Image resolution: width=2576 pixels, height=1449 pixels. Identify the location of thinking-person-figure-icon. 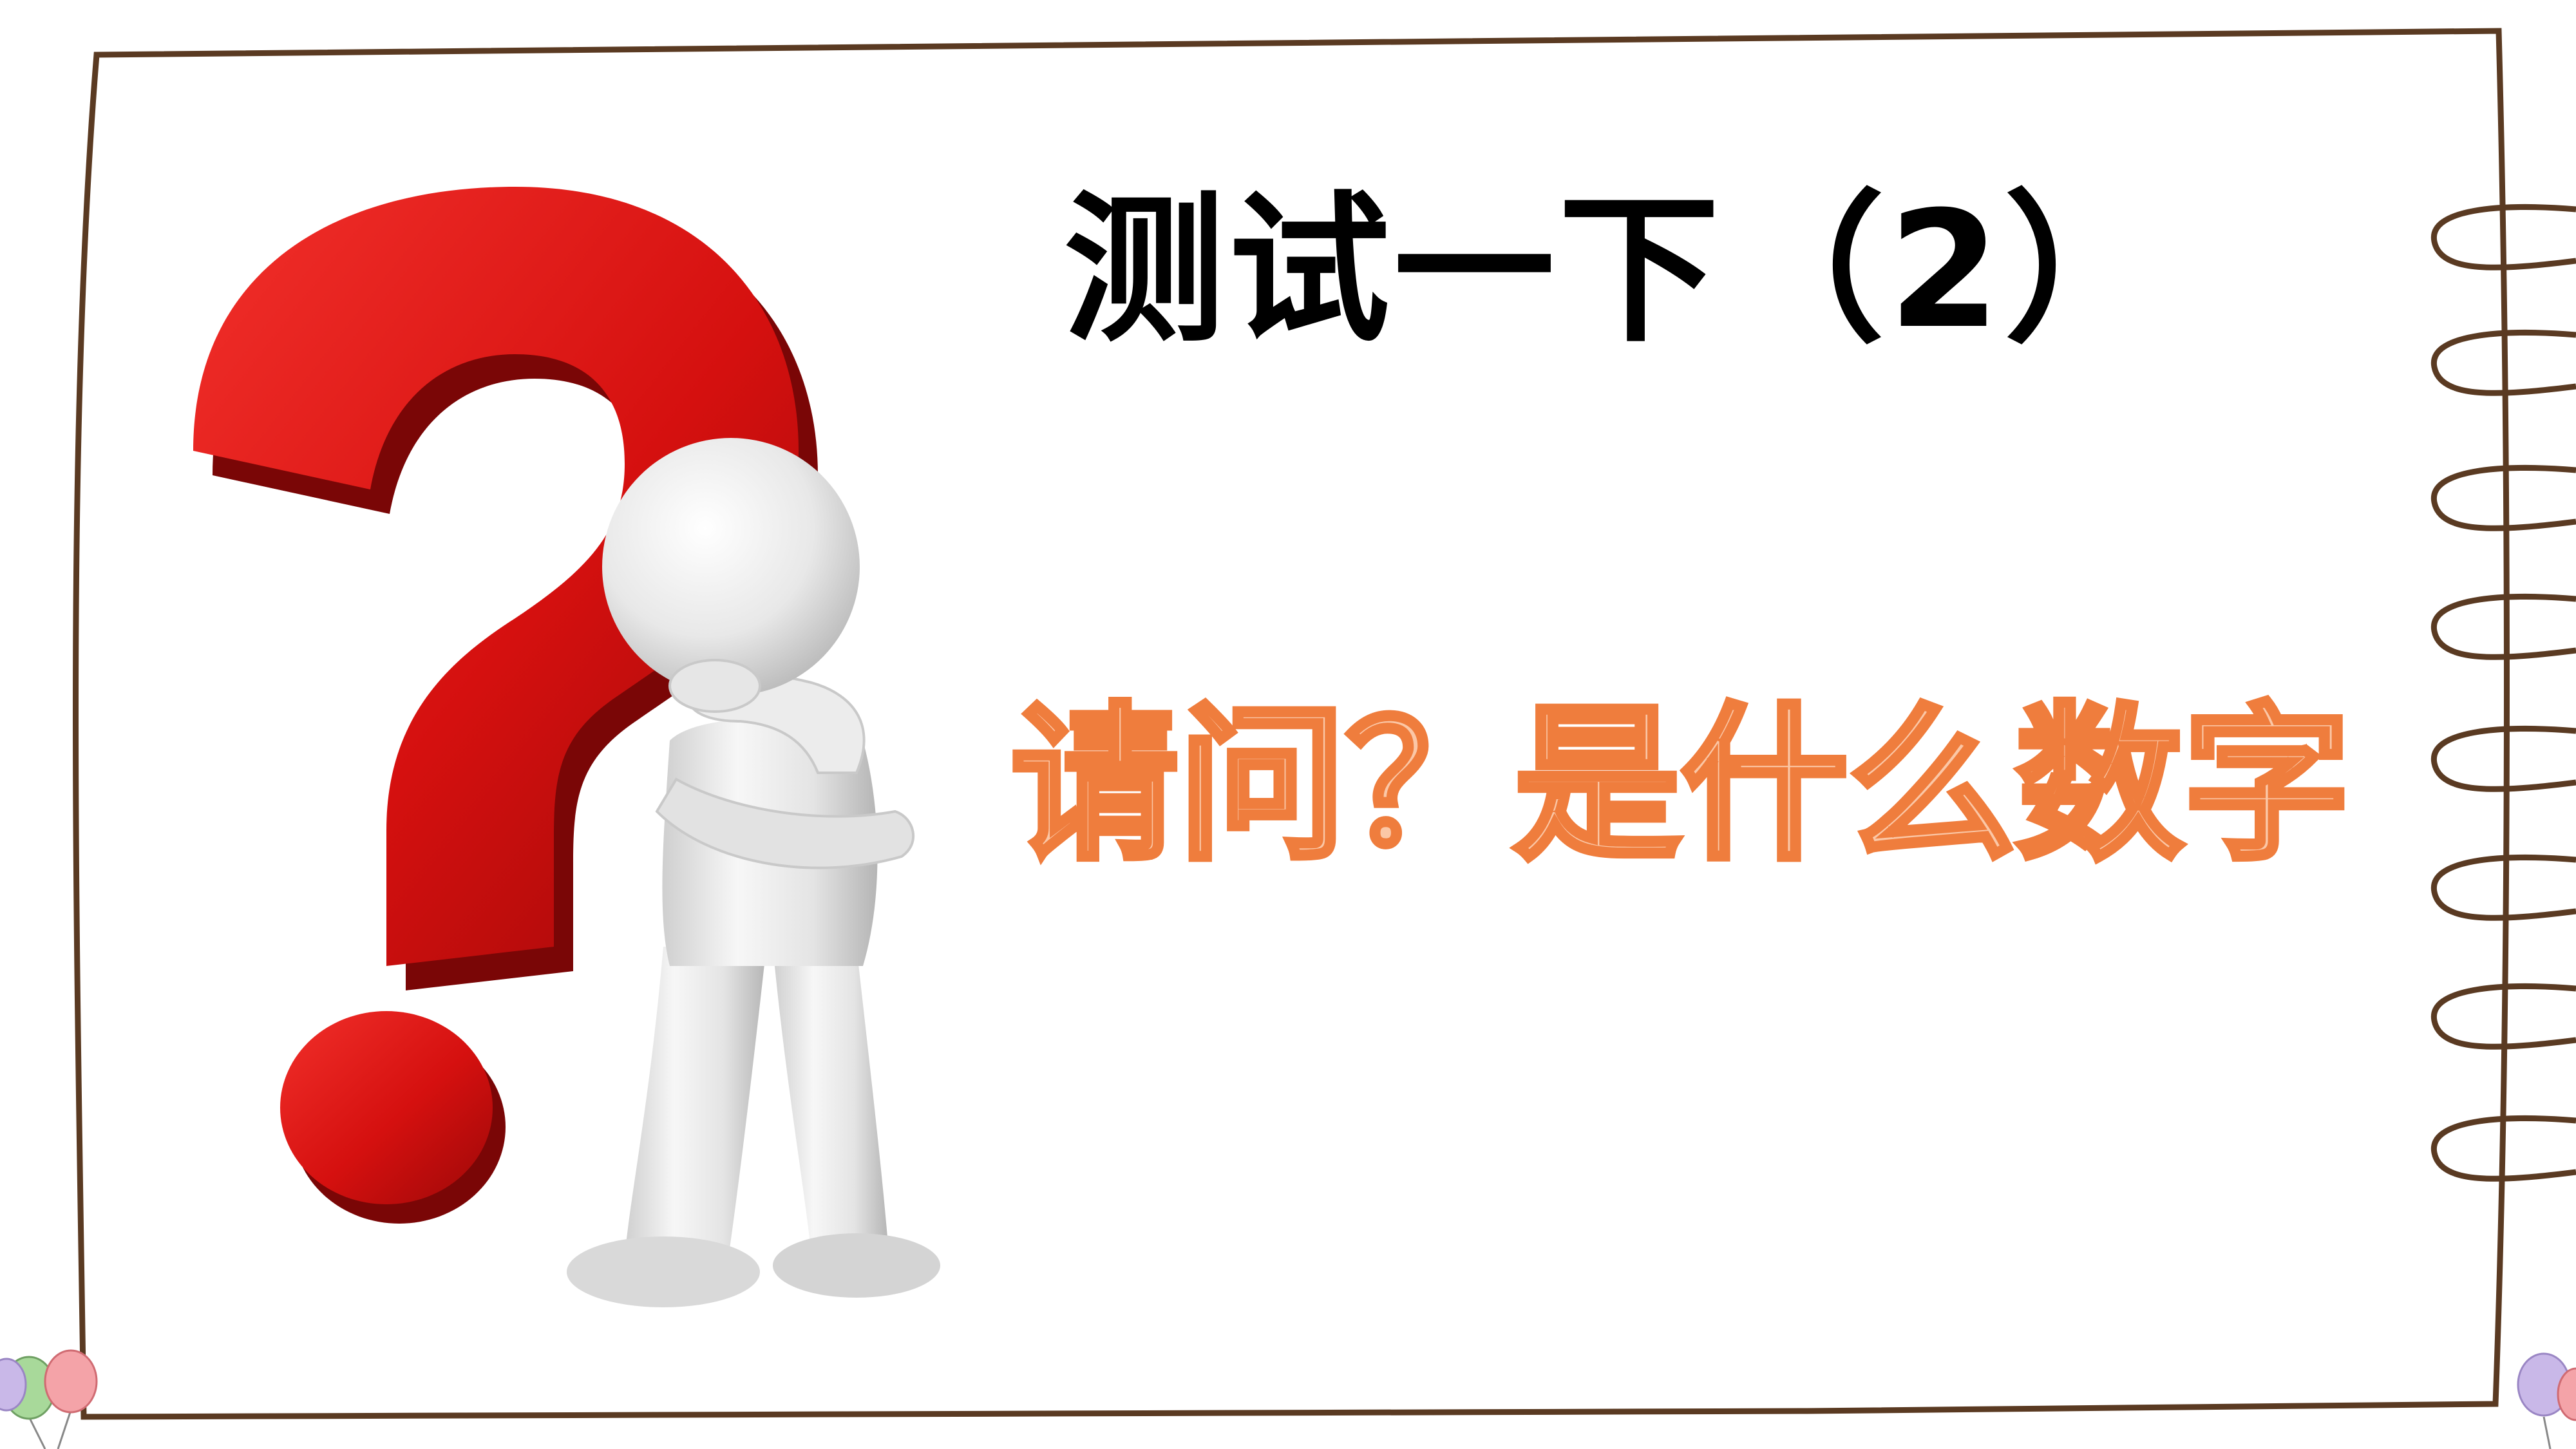
(753, 873).